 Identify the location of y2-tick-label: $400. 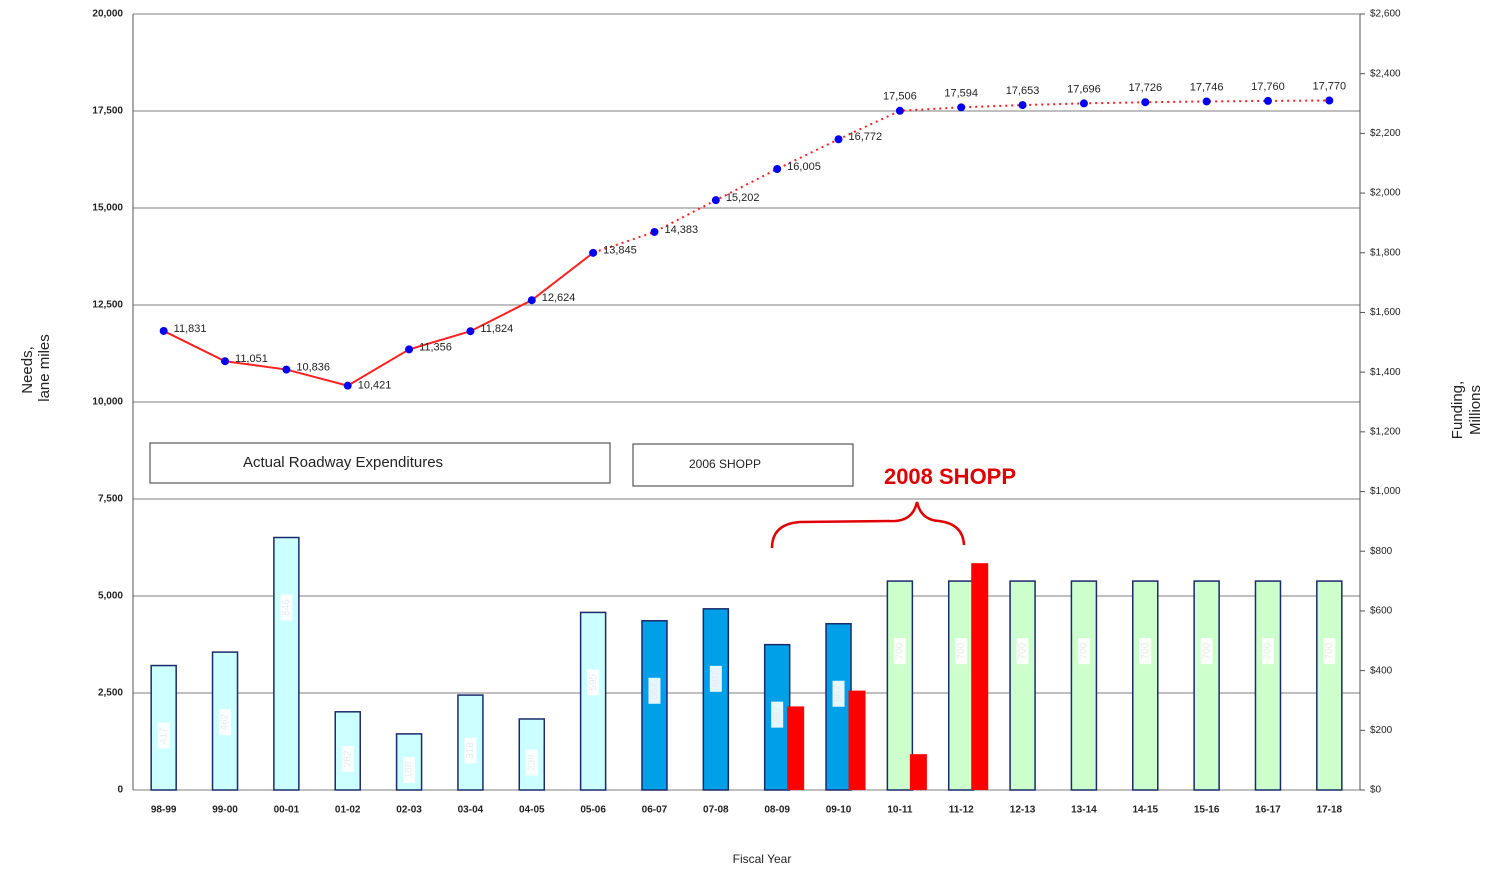
(1381, 670).